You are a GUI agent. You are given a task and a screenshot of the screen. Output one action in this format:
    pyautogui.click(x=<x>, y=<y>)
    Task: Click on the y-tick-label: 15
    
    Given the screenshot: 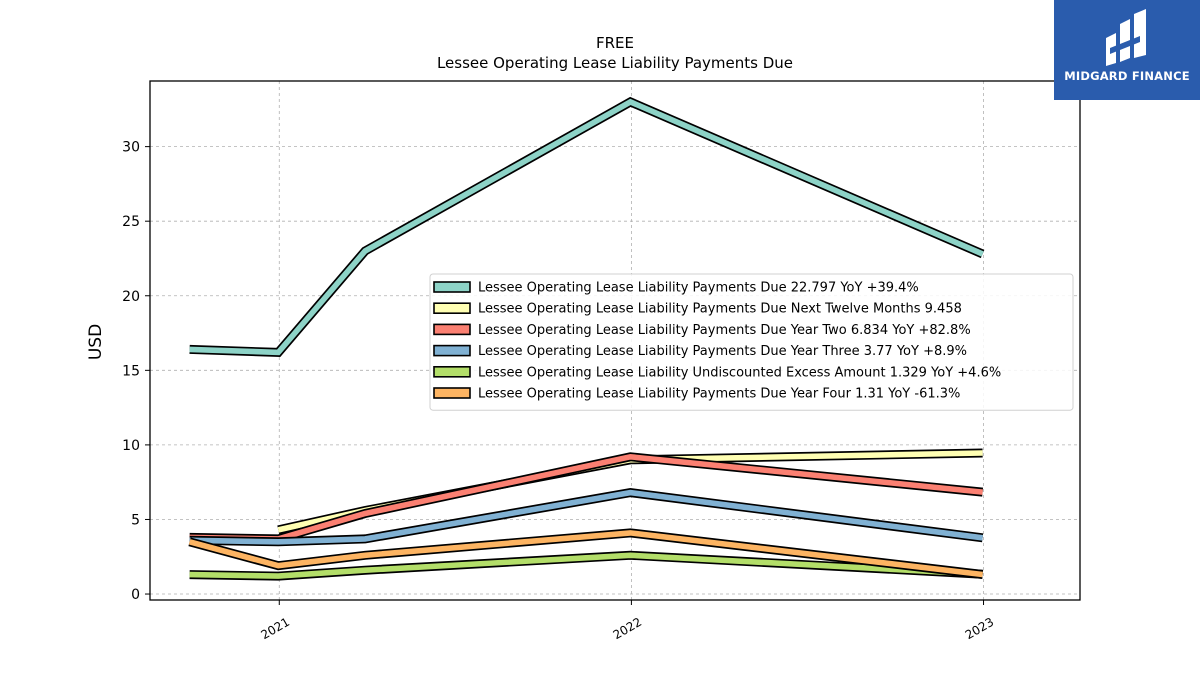 What is the action you would take?
    pyautogui.click(x=131, y=371)
    